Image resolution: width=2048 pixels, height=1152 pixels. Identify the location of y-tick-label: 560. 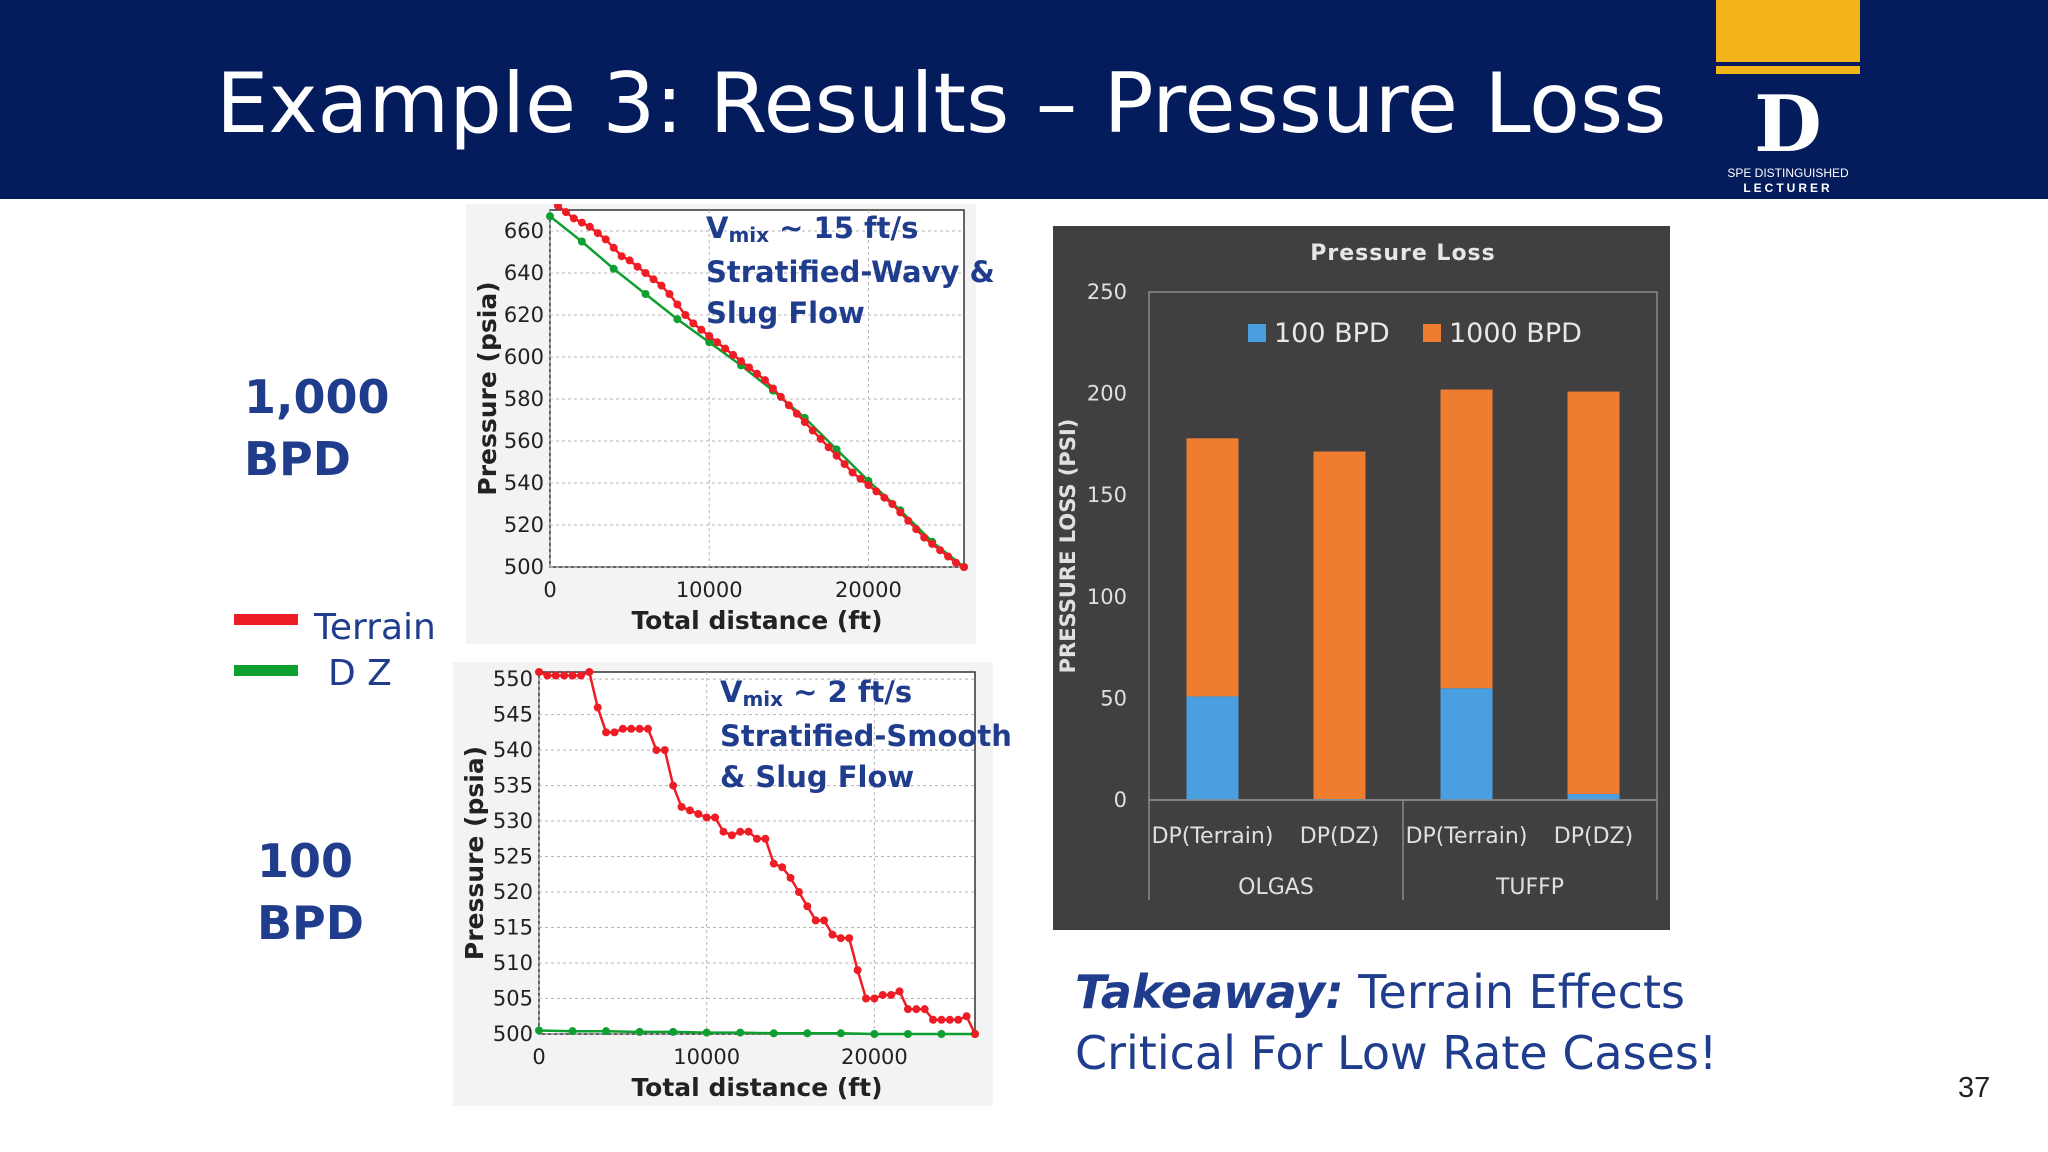
(524, 441).